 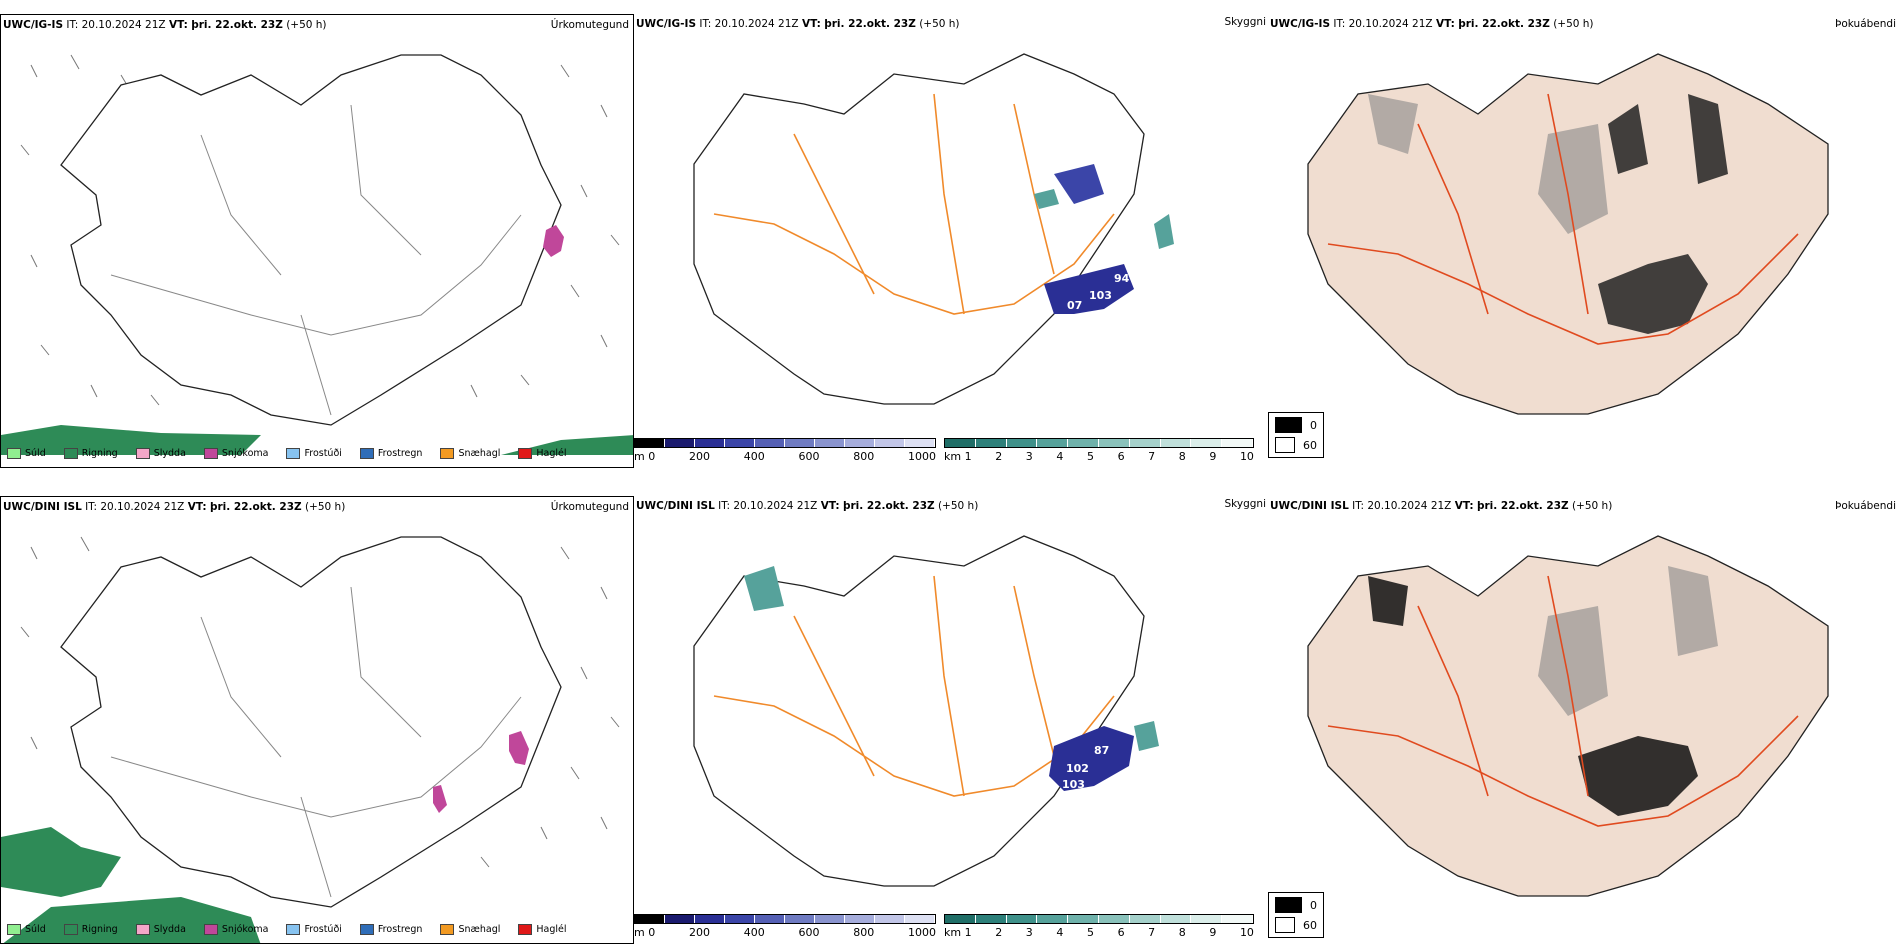 What do you see at coordinates (1099, 450) in the screenshot?
I see `vis-scale-km-top: km 1 2 3 4 5 6 7 8 9 10` at bounding box center [1099, 450].